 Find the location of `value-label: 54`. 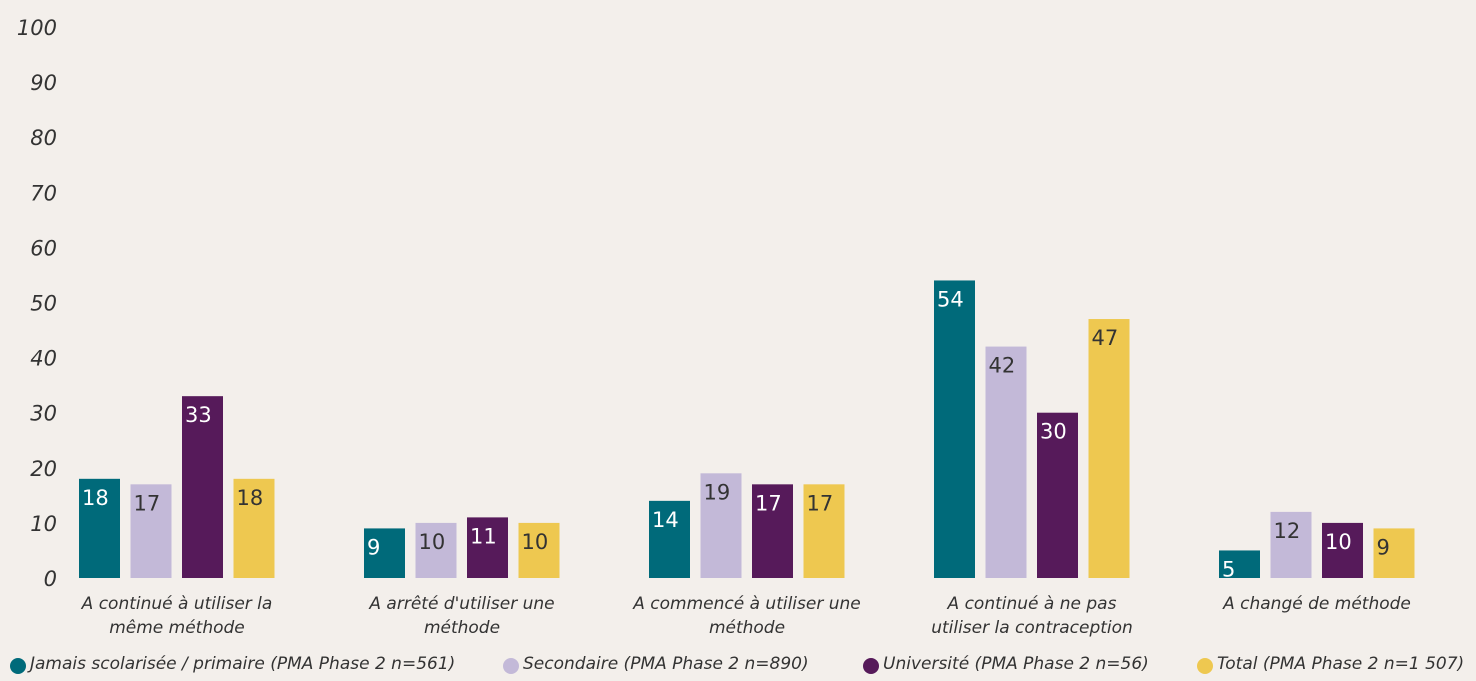

value-label: 54 is located at coordinates (950, 299).